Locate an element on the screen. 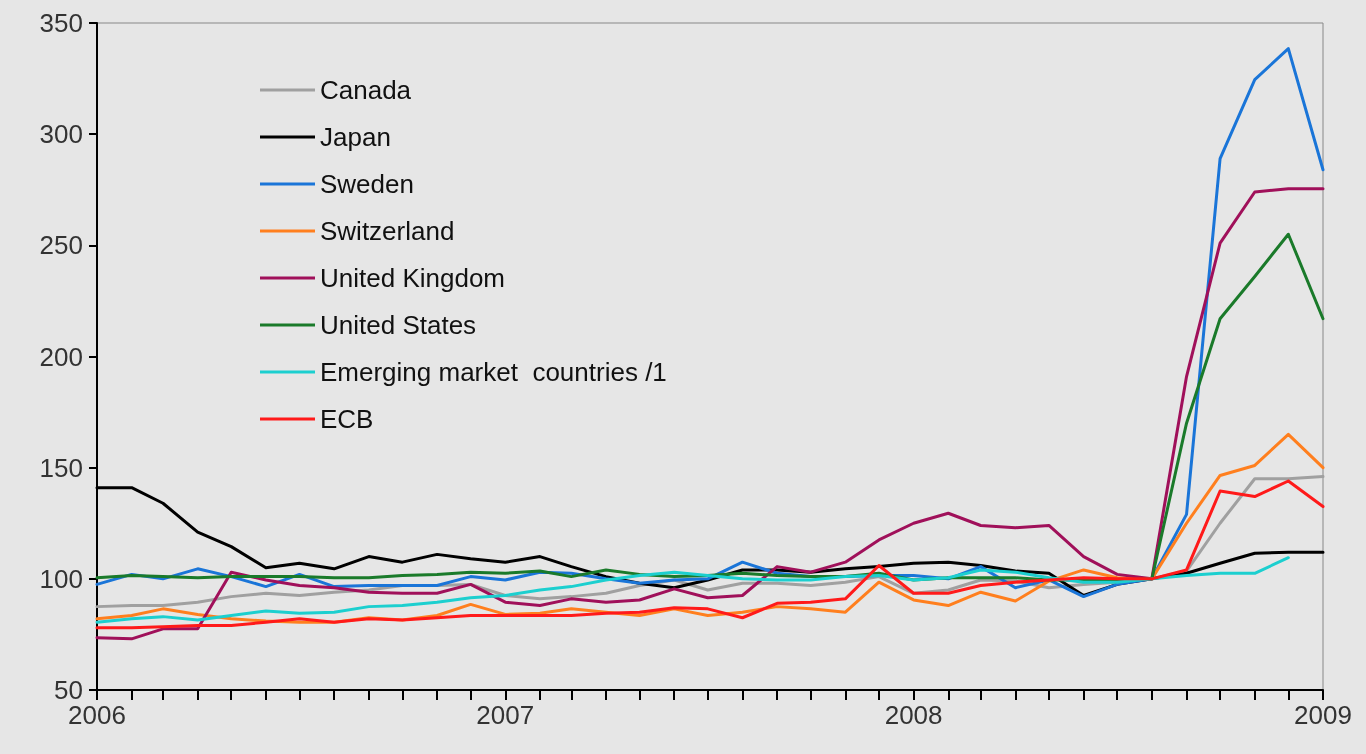  legend-label: ECB is located at coordinates (347, 419).